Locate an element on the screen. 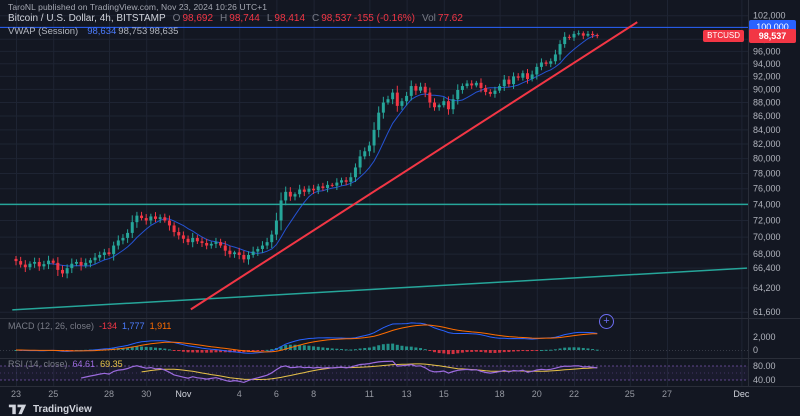  rsi-line is located at coordinates (339, 372).